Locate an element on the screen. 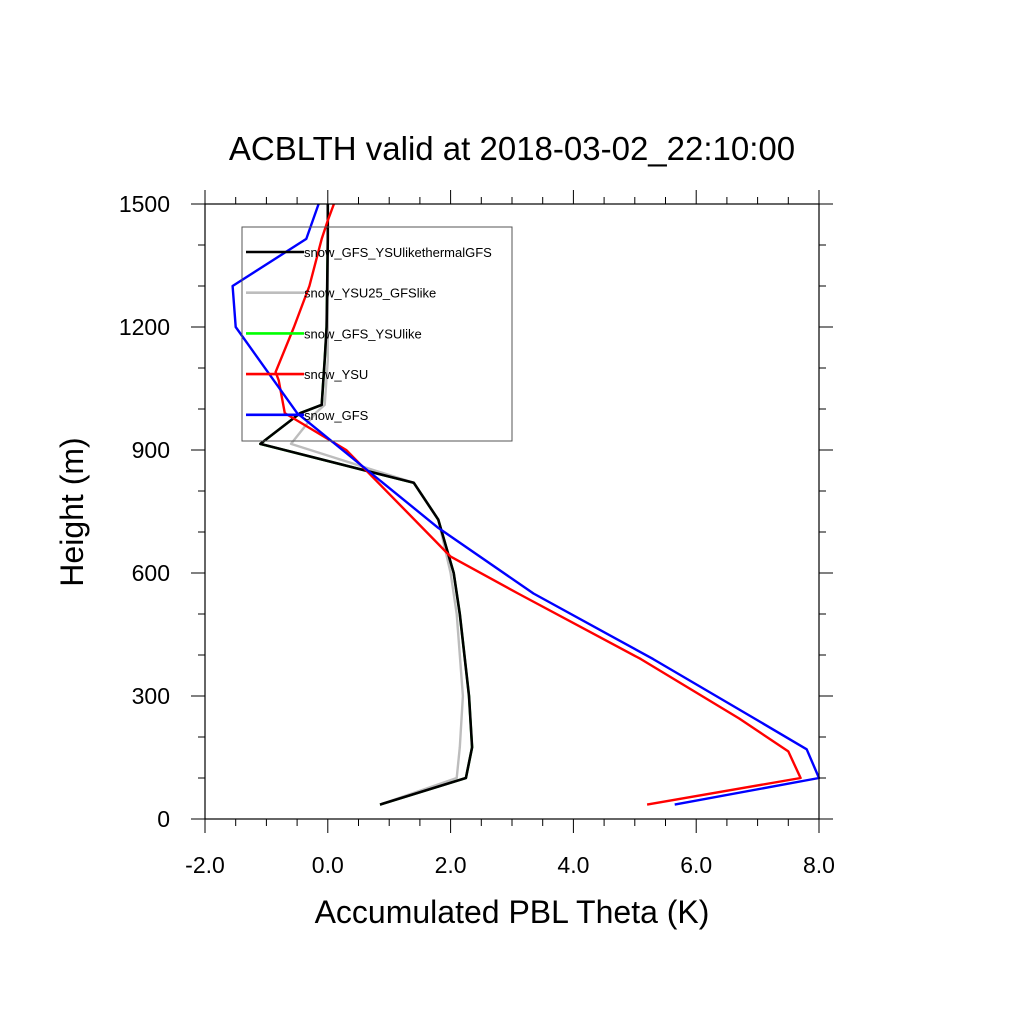  x-axis-label: Accumulated PBL Theta (K) is located at coordinates (512, 912).